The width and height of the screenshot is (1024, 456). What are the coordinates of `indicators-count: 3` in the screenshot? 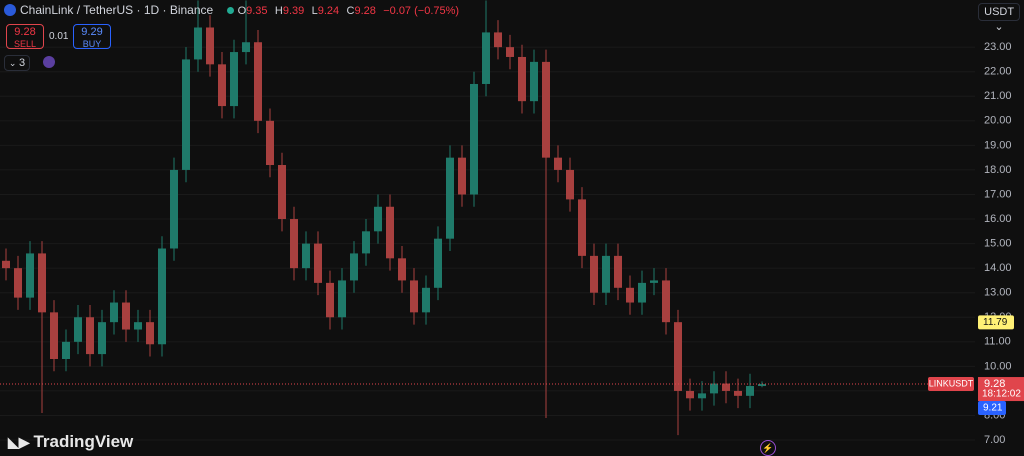 It's located at (22, 63).